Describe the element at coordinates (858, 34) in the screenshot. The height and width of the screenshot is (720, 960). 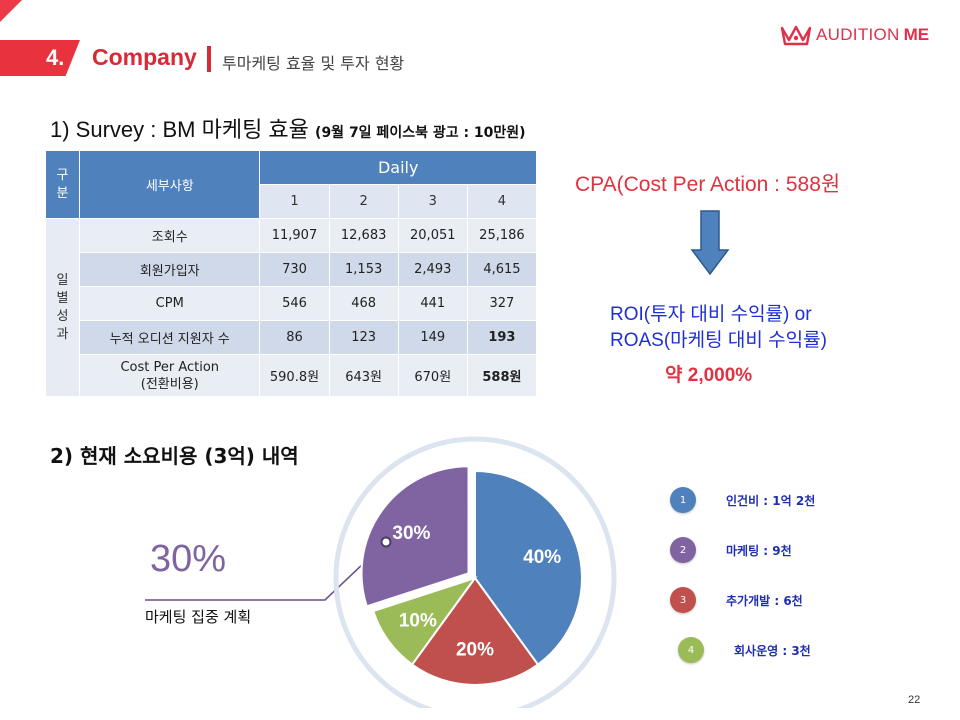
I see `brand-name: AUDITION` at that location.